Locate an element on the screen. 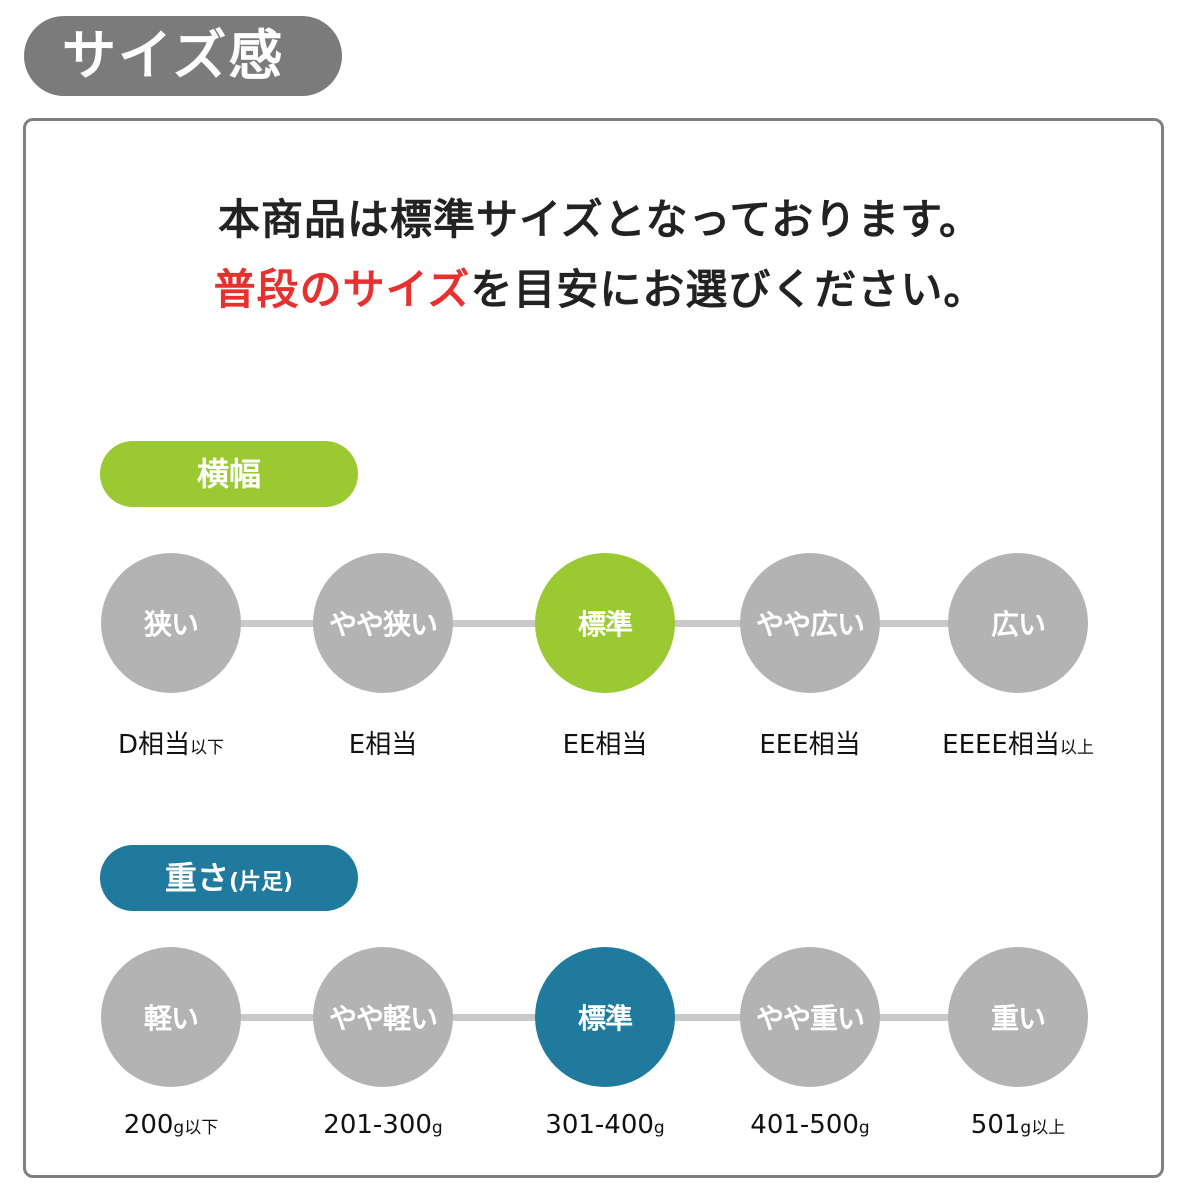 The height and width of the screenshot is (1200, 1200). scale-value: 201-300g is located at coordinates (383, 1125).